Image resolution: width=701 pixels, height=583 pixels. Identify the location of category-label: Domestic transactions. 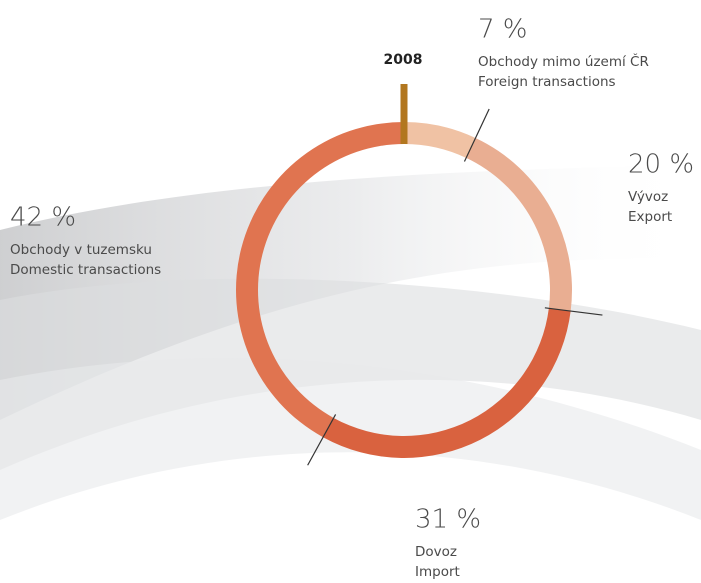
(85, 270).